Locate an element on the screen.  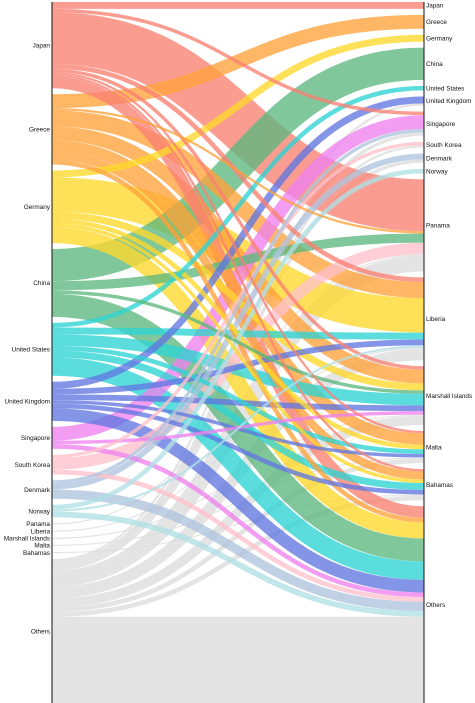
source-label-greece: Greece is located at coordinates (39, 130).